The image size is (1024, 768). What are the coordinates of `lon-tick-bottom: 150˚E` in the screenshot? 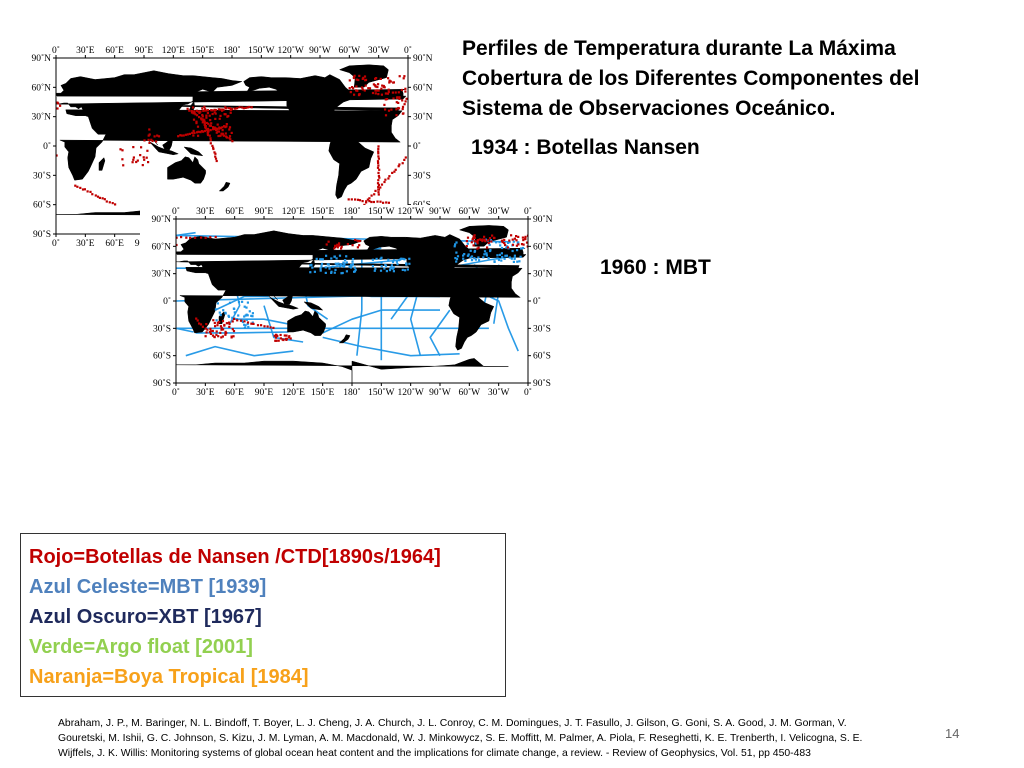 It's located at (322, 392).